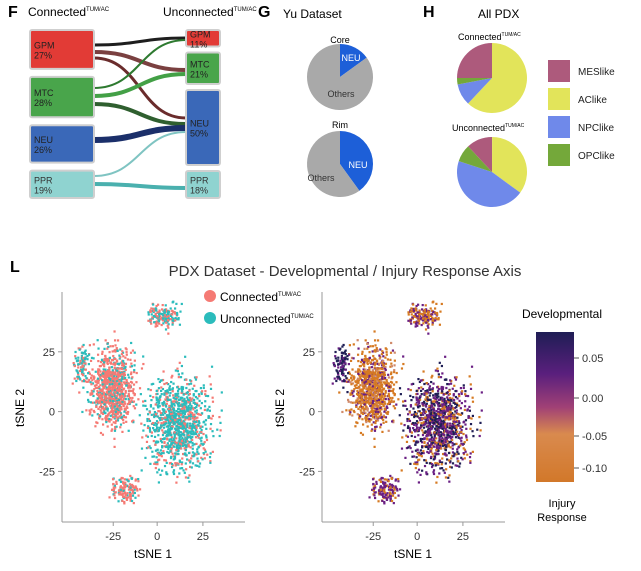 The width and height of the screenshot is (641, 571). Describe the element at coordinates (15, 267) in the screenshot. I see `panel-letter-l: L` at that location.